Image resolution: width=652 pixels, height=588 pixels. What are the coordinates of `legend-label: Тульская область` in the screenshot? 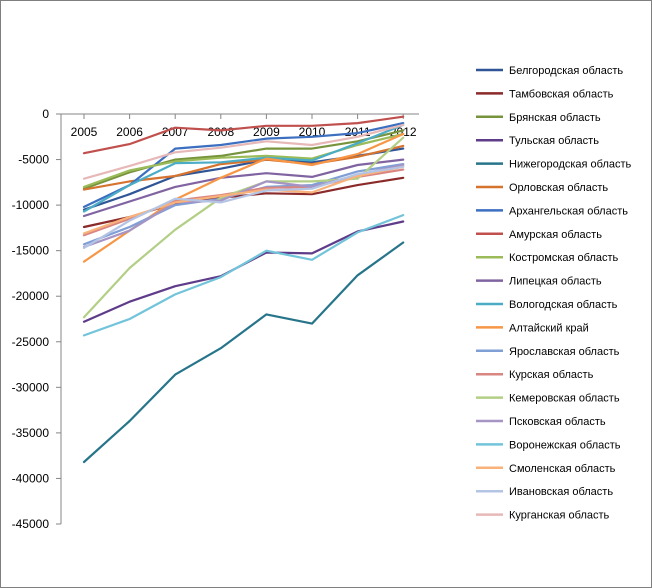 It's located at (554, 141).